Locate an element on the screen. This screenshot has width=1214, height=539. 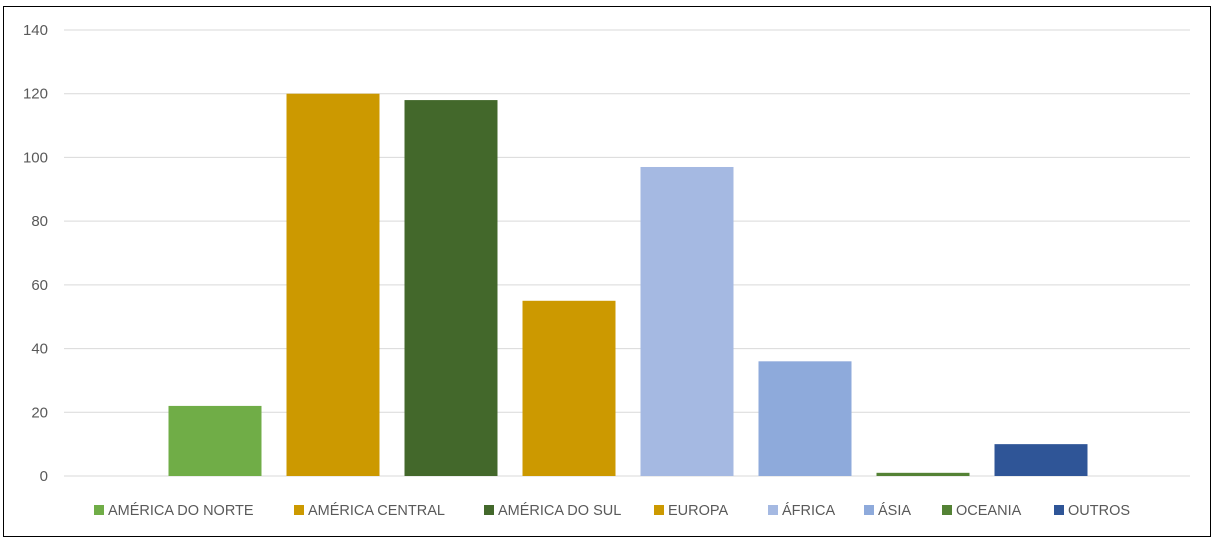
legend-item: AMÉRICA DO NORTE is located at coordinates (174, 510).